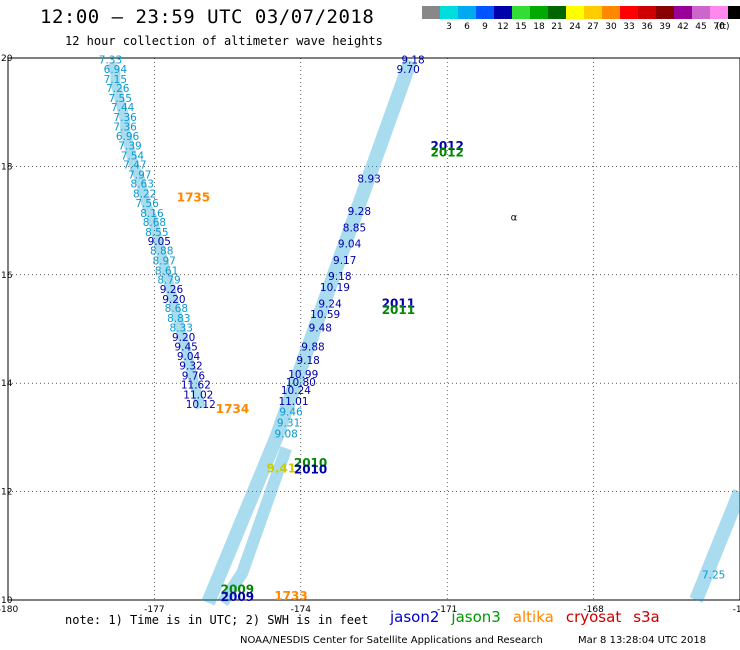  I want to click on colorbar-cell: 39, so click(665, 19).